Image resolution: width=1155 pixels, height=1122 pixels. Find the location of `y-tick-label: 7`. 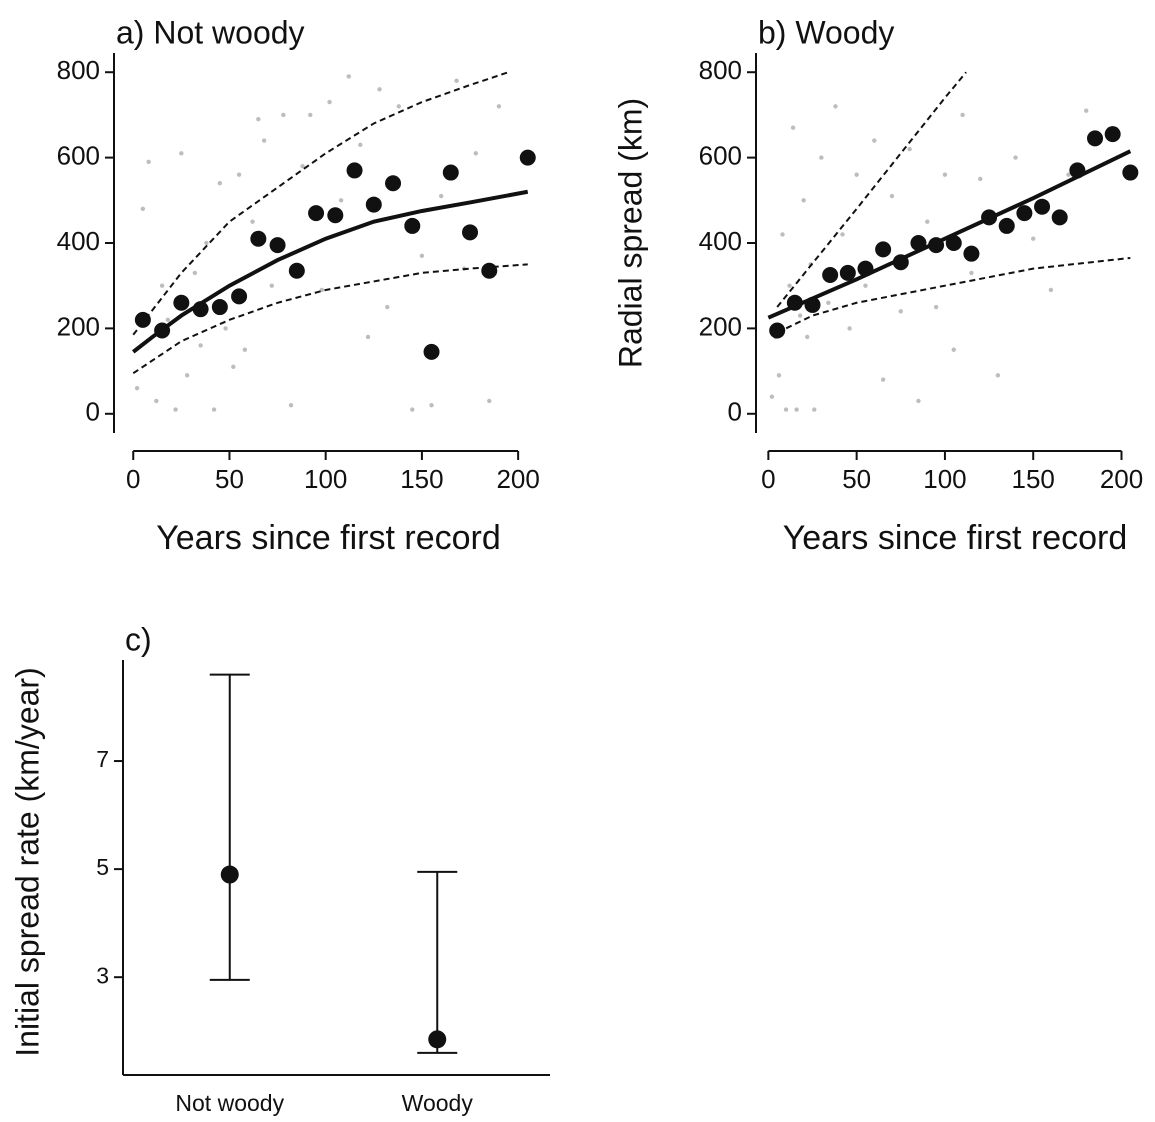

y-tick-label: 7 is located at coordinates (102, 759).